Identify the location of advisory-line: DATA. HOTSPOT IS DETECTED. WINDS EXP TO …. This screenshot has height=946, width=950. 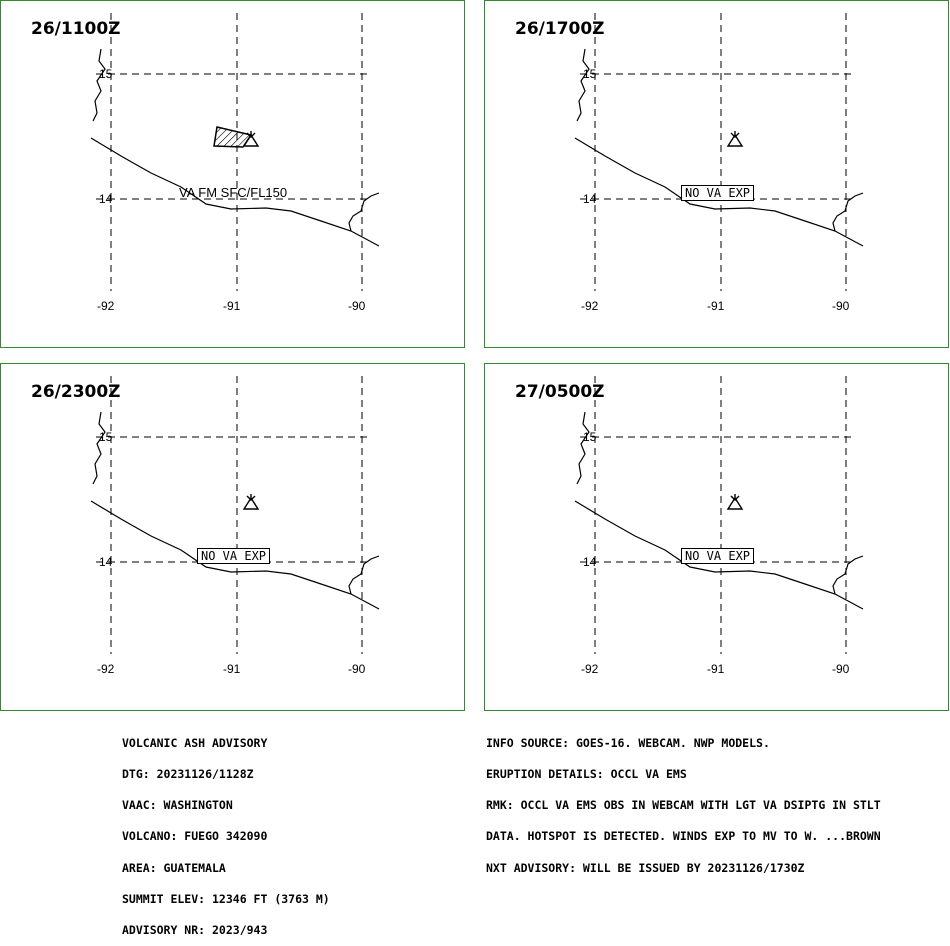
(683, 836).